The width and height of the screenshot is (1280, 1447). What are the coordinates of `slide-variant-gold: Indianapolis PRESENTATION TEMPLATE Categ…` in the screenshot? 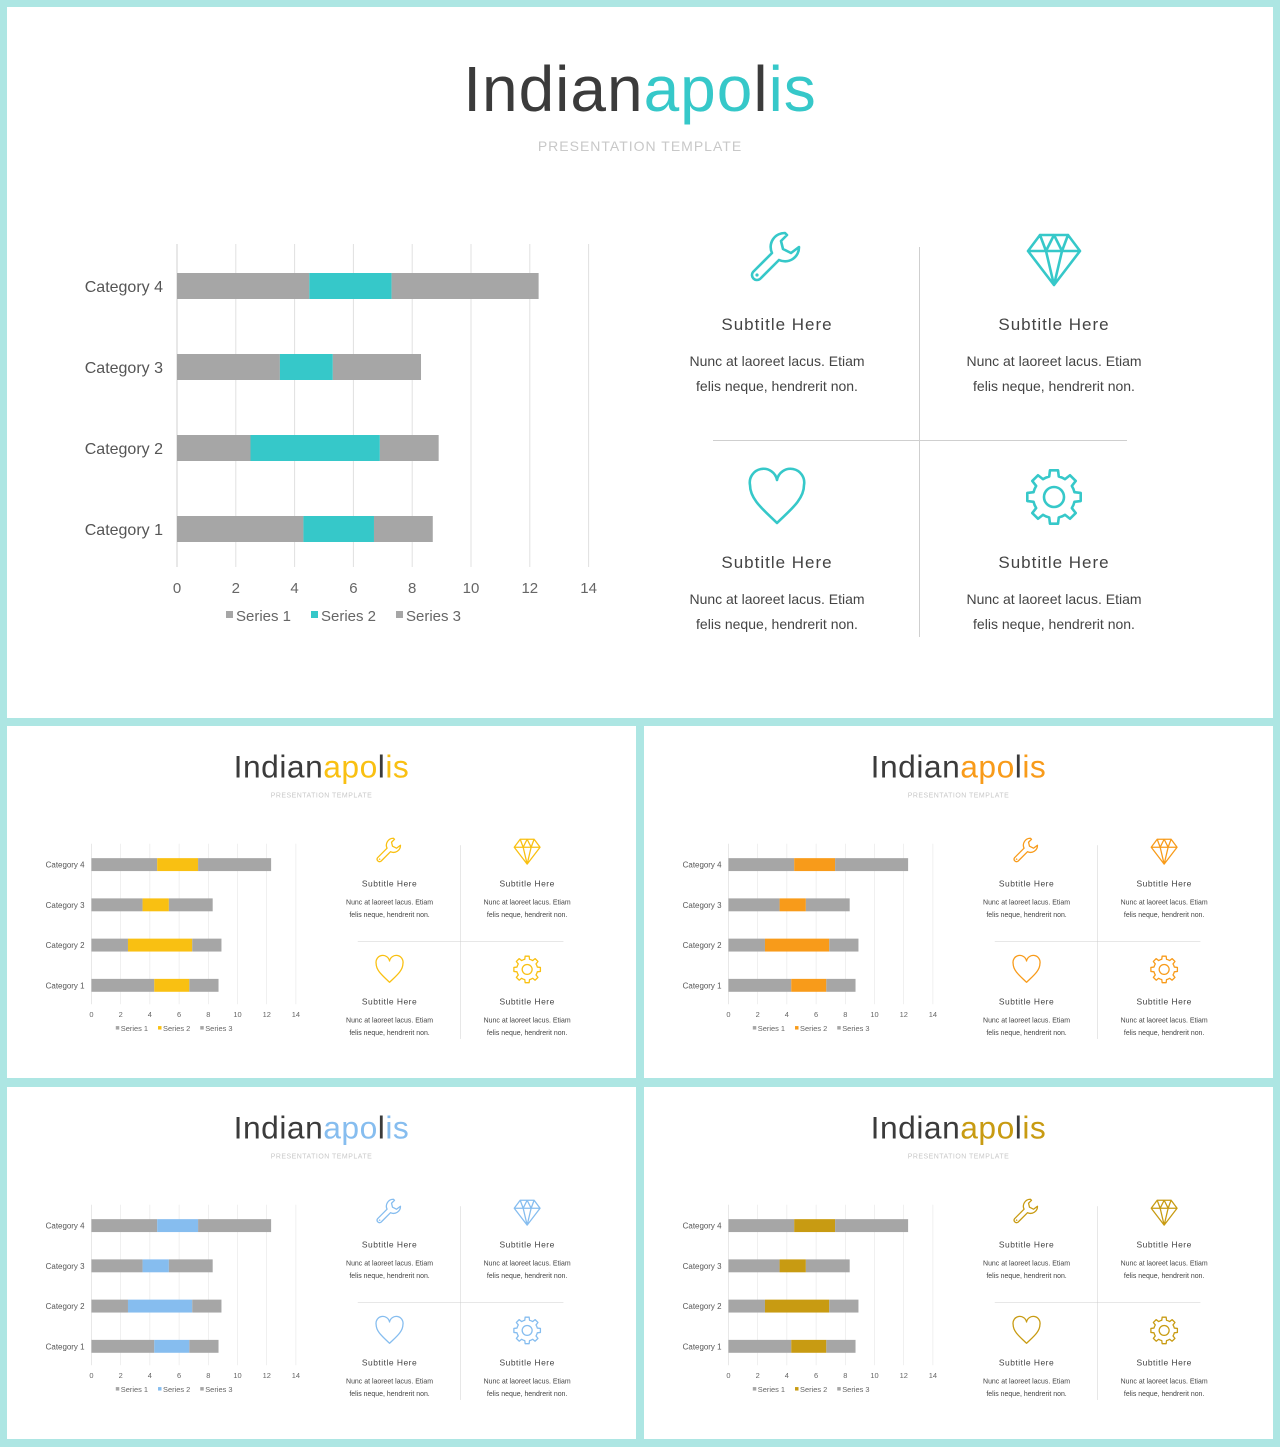 It's located at (958, 1263).